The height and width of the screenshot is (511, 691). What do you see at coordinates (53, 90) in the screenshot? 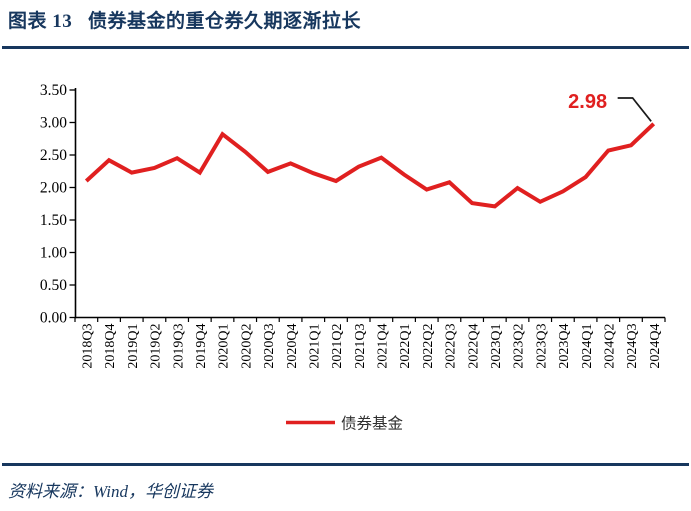
I see `y-axis-label: 3.50` at bounding box center [53, 90].